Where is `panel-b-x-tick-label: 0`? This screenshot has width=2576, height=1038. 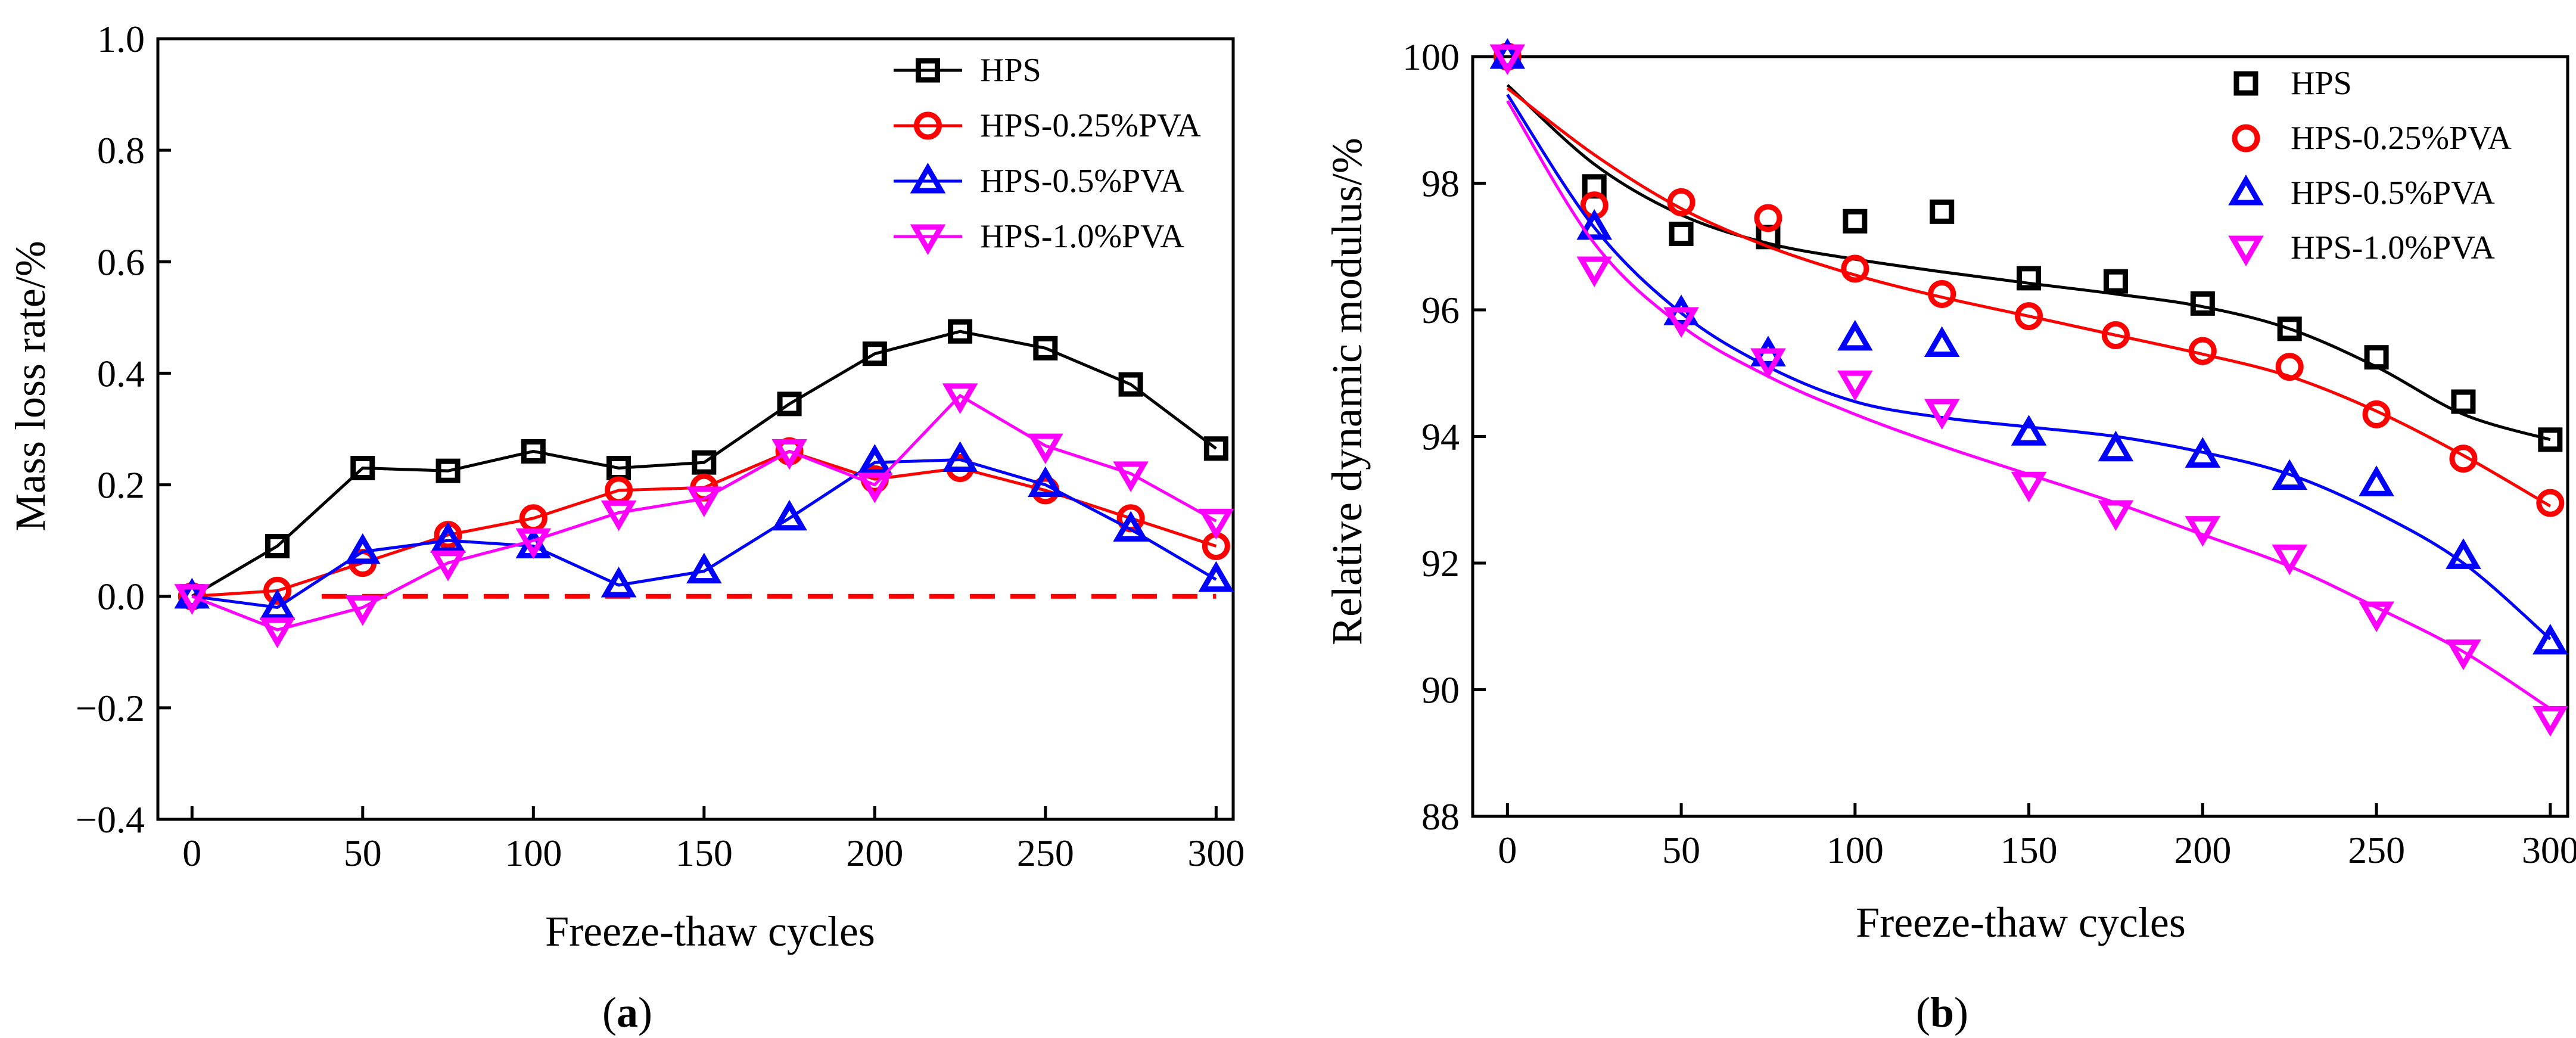 panel-b-x-tick-label: 0 is located at coordinates (1507, 850).